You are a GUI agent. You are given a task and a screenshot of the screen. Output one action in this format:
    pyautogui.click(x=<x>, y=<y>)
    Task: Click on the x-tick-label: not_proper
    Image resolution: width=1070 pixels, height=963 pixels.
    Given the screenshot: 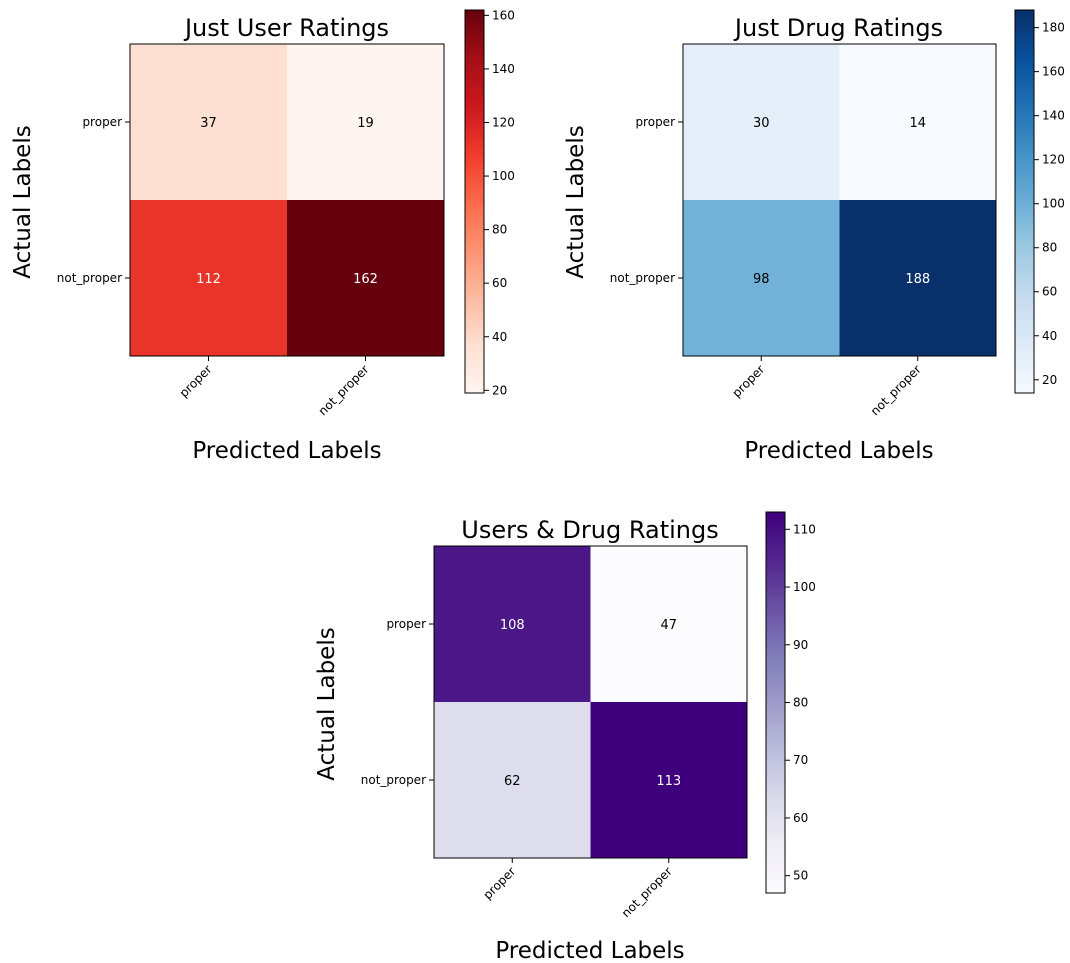 What is the action you would take?
    pyautogui.click(x=896, y=390)
    